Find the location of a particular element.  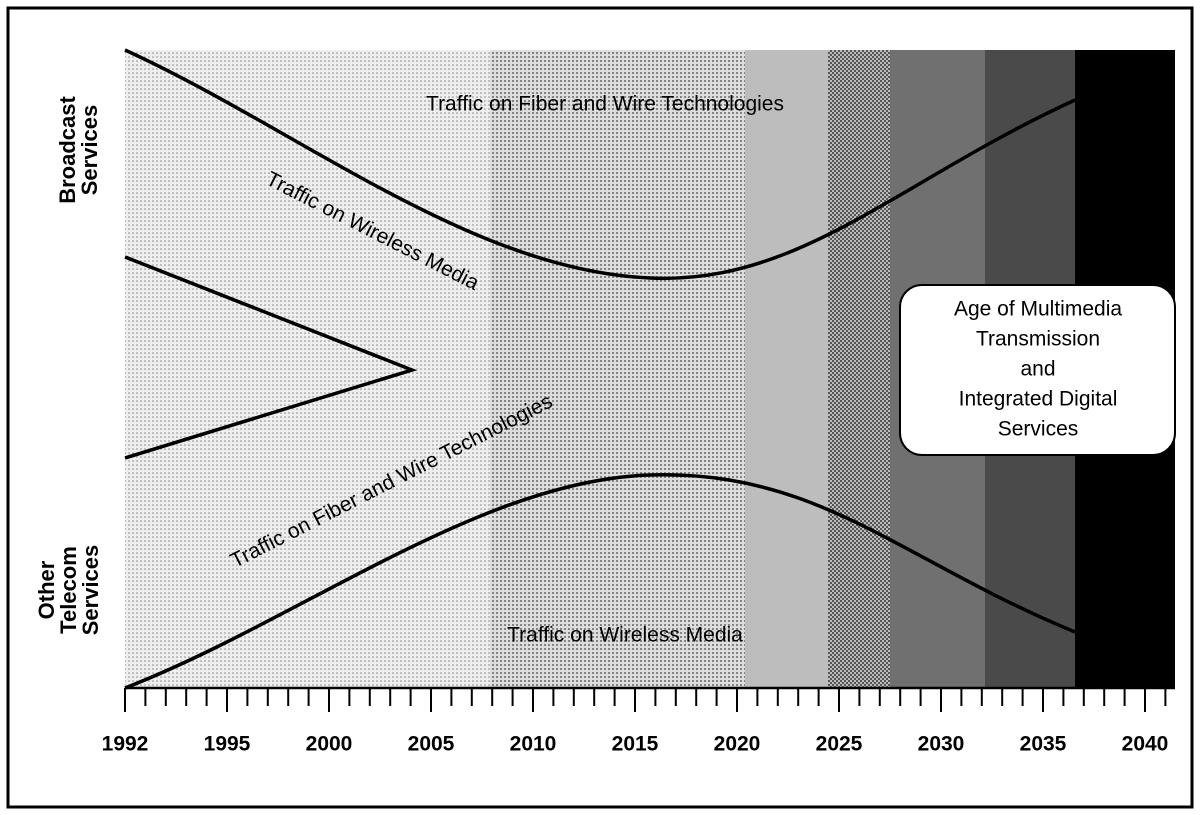

callout-line: and is located at coordinates (1037, 369).